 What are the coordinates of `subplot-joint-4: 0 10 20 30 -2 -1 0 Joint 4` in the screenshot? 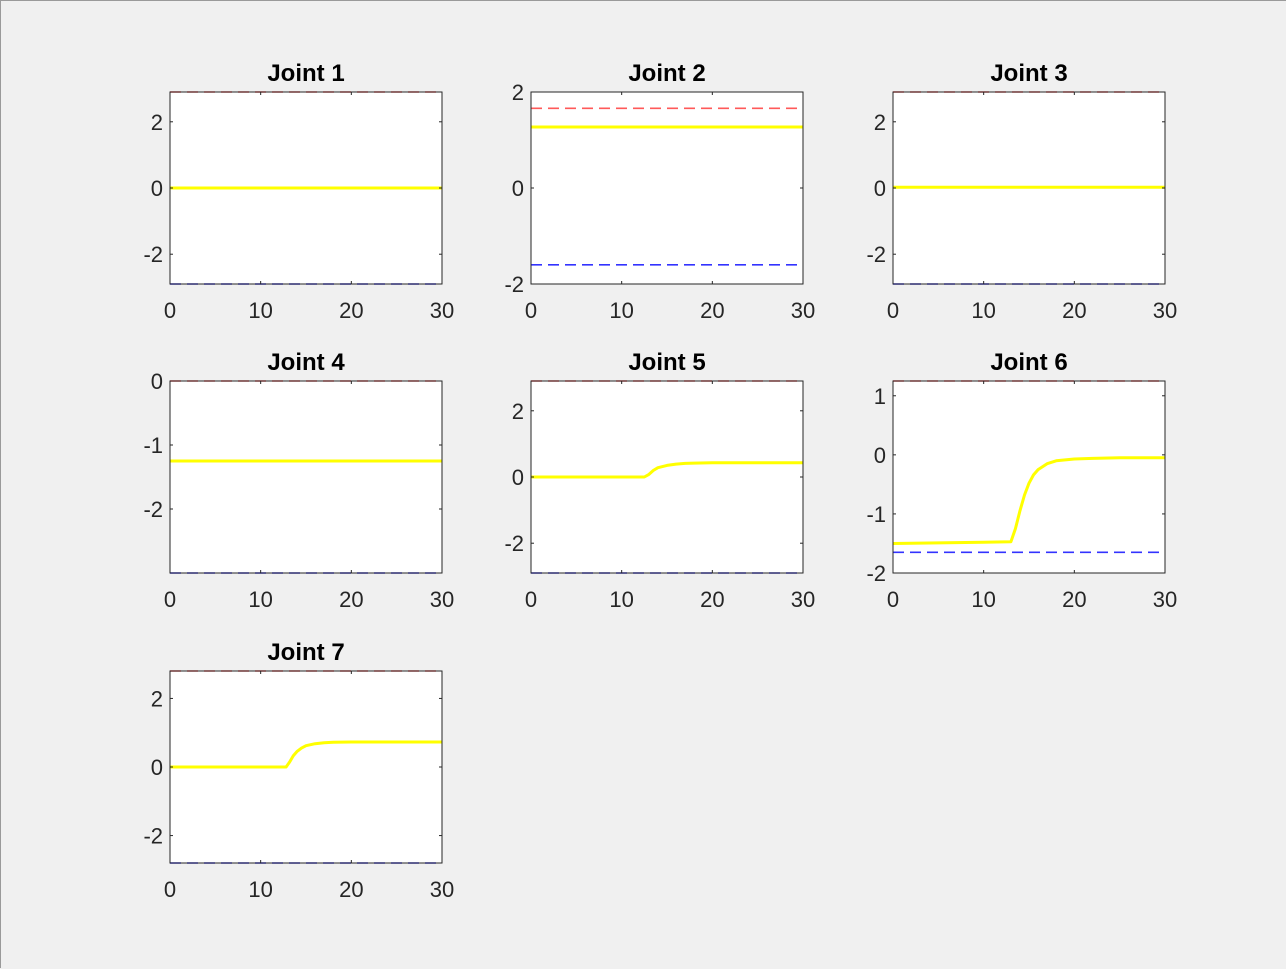 It's located at (298, 480).